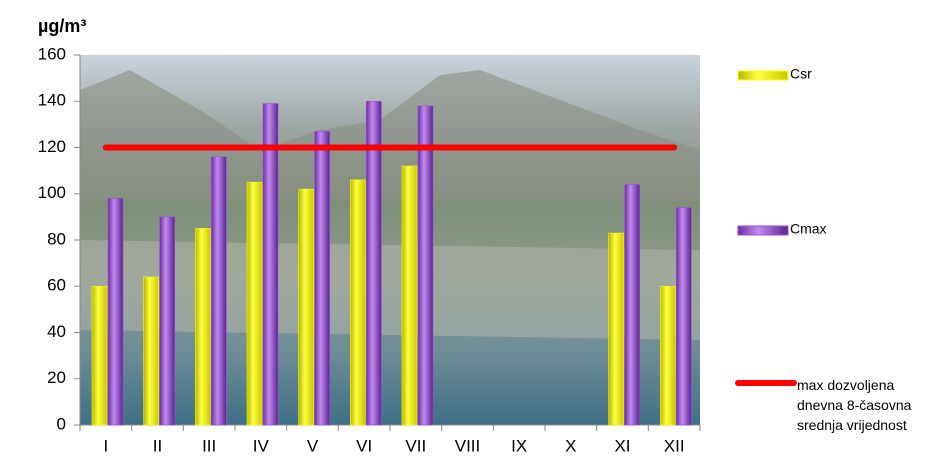  What do you see at coordinates (390, 290) in the screenshot?
I see `town-shape` at bounding box center [390, 290].